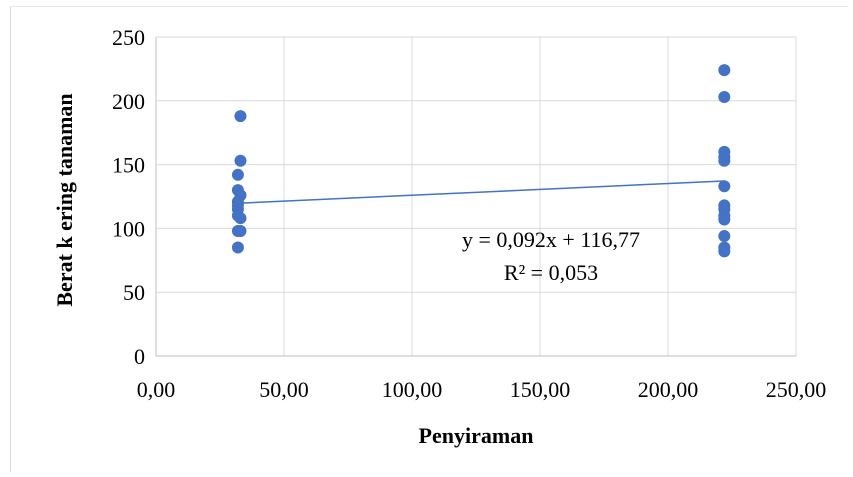 The width and height of the screenshot is (853, 477). I want to click on y-tick-label: 0, so click(139, 356).